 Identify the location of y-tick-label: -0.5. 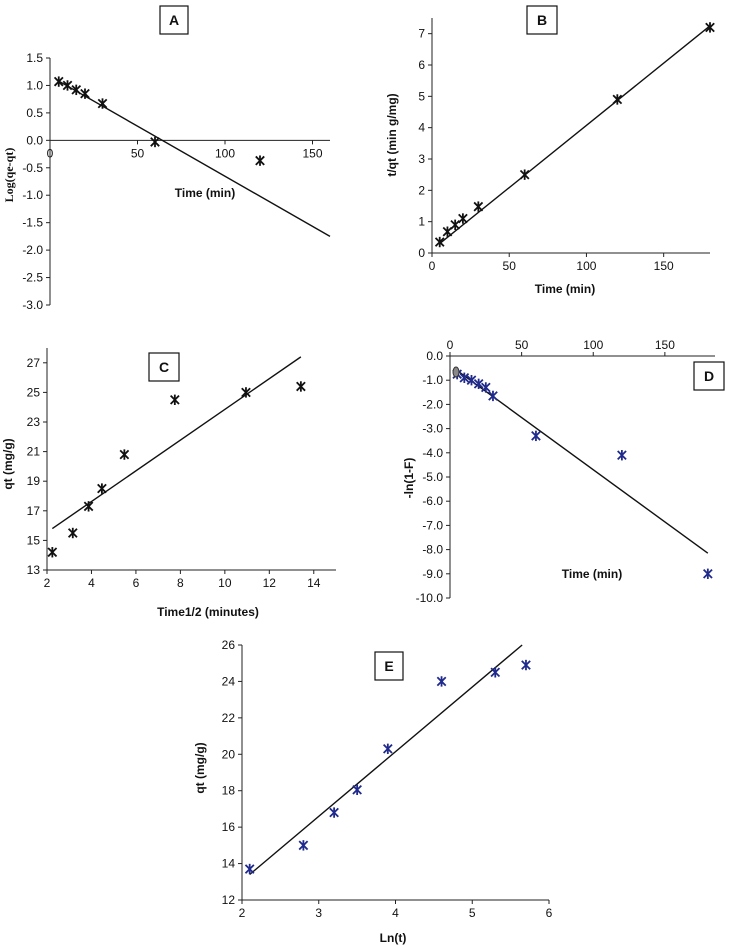
(32, 168).